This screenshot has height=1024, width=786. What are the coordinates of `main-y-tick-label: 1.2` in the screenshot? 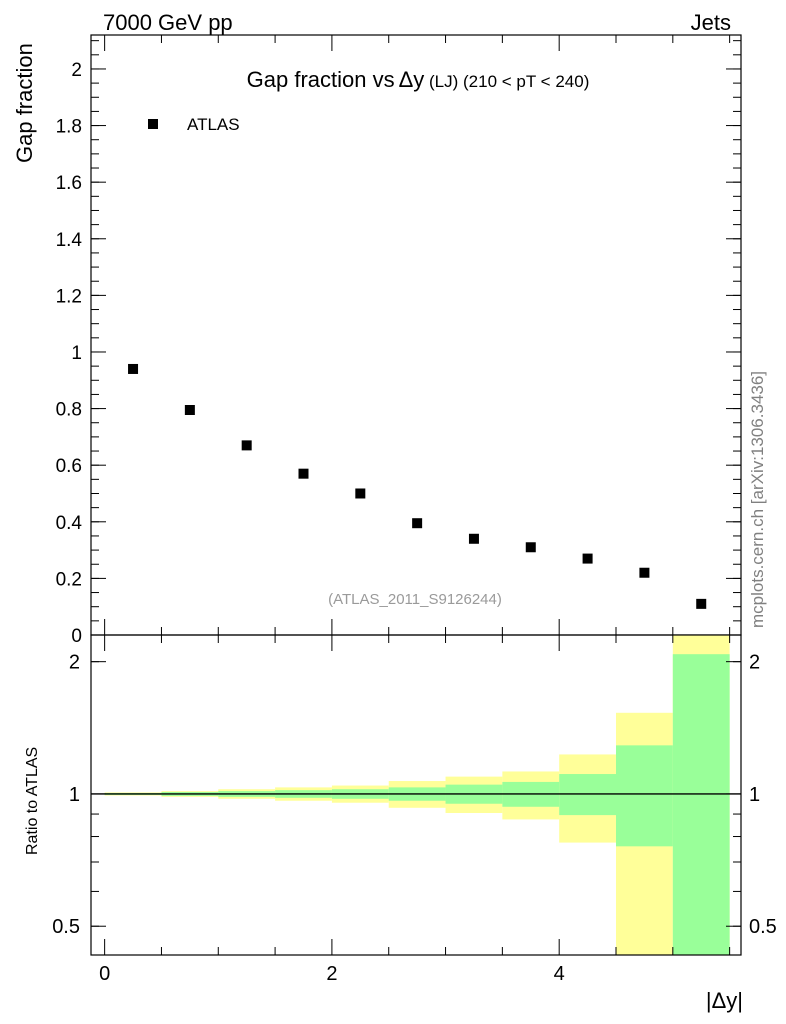 It's located at (69, 296).